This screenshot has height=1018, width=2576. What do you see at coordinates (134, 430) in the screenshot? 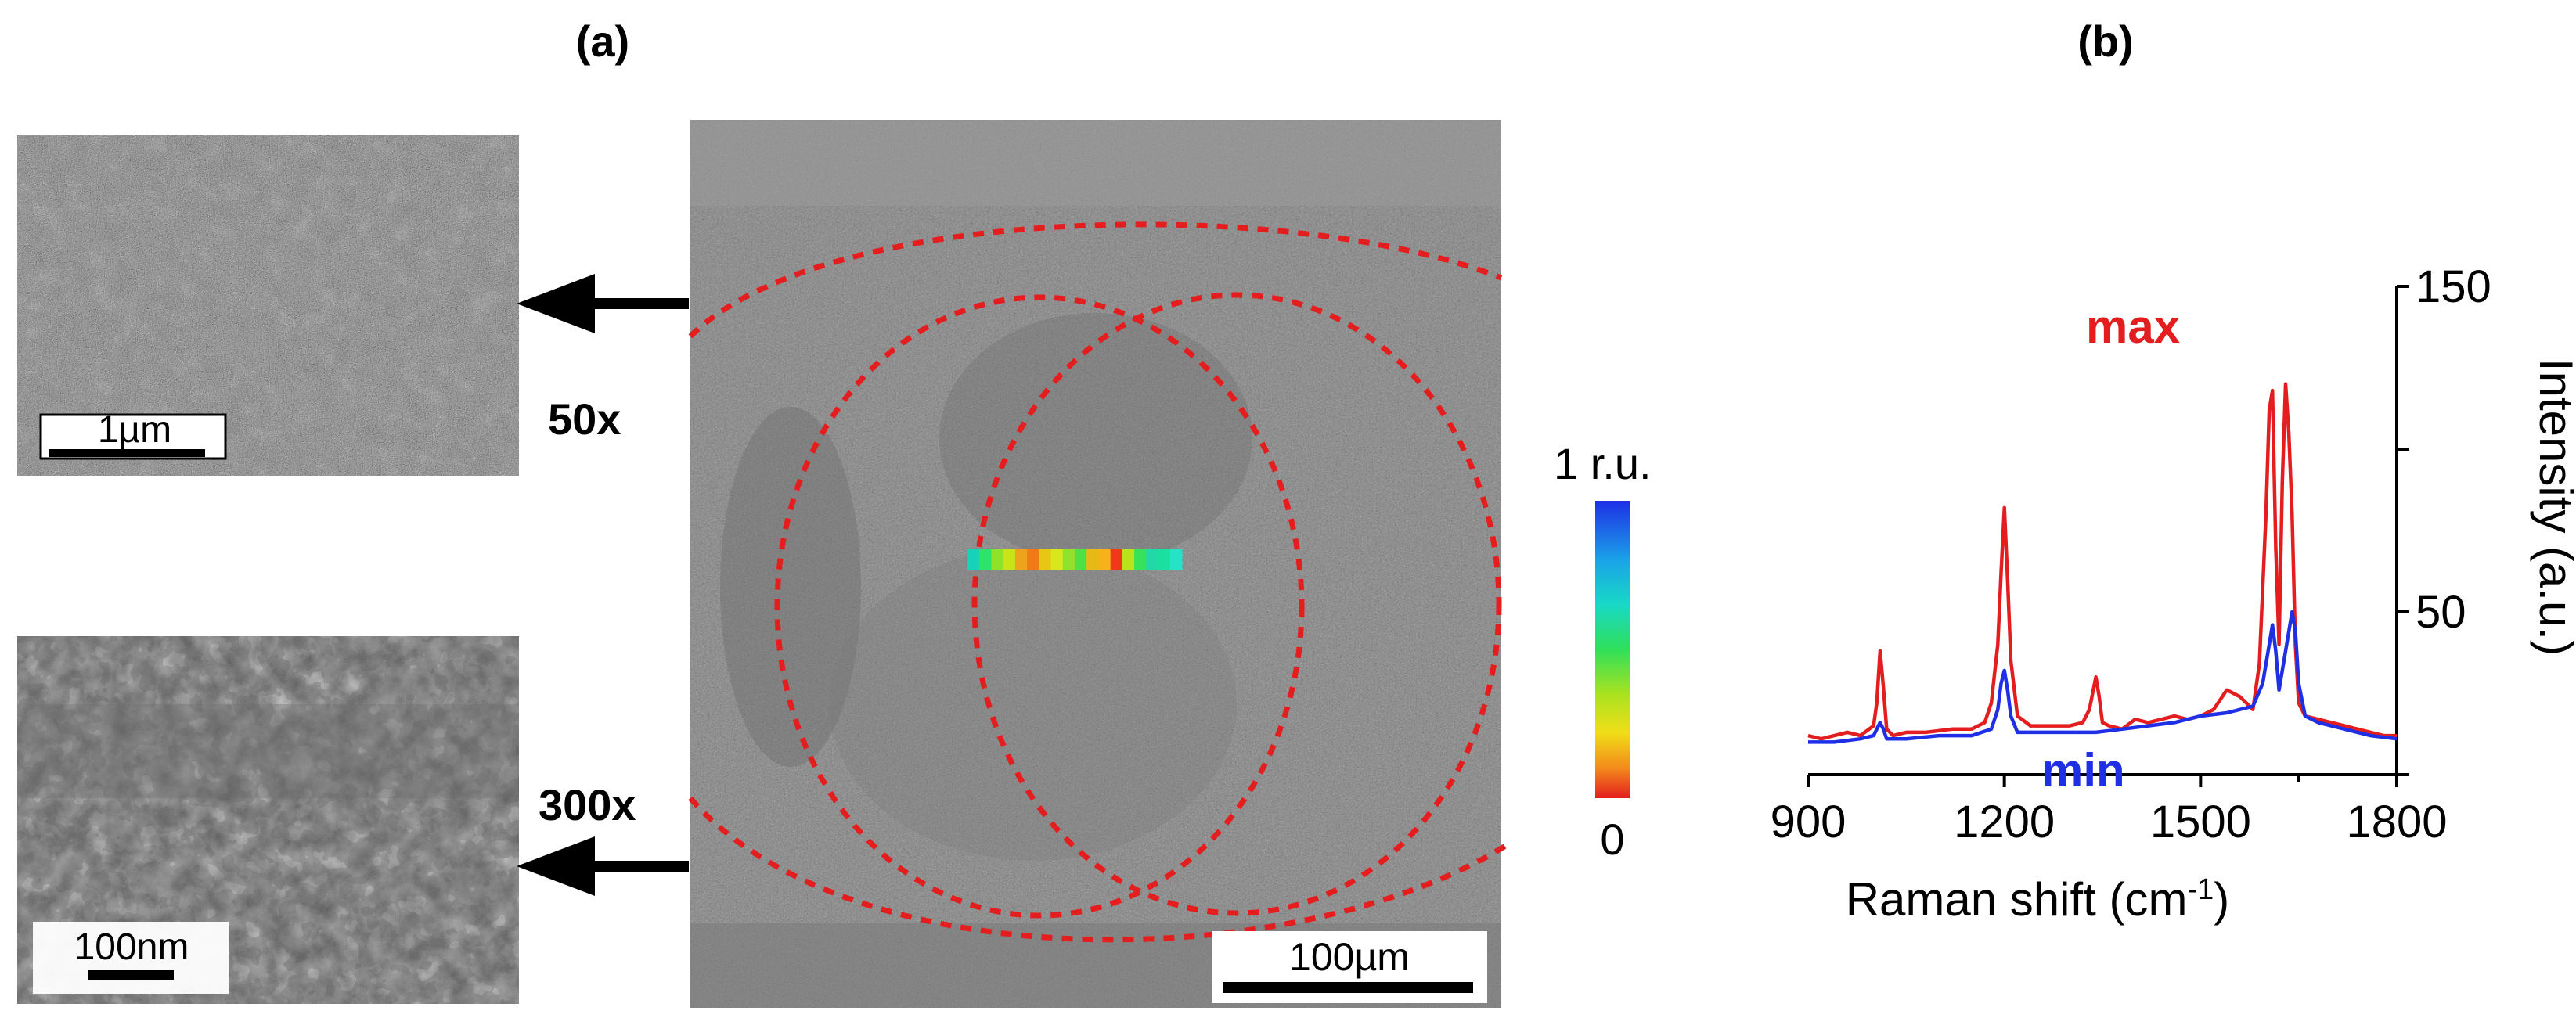
I see `scale-bar-1um-label: 1µm` at bounding box center [134, 430].